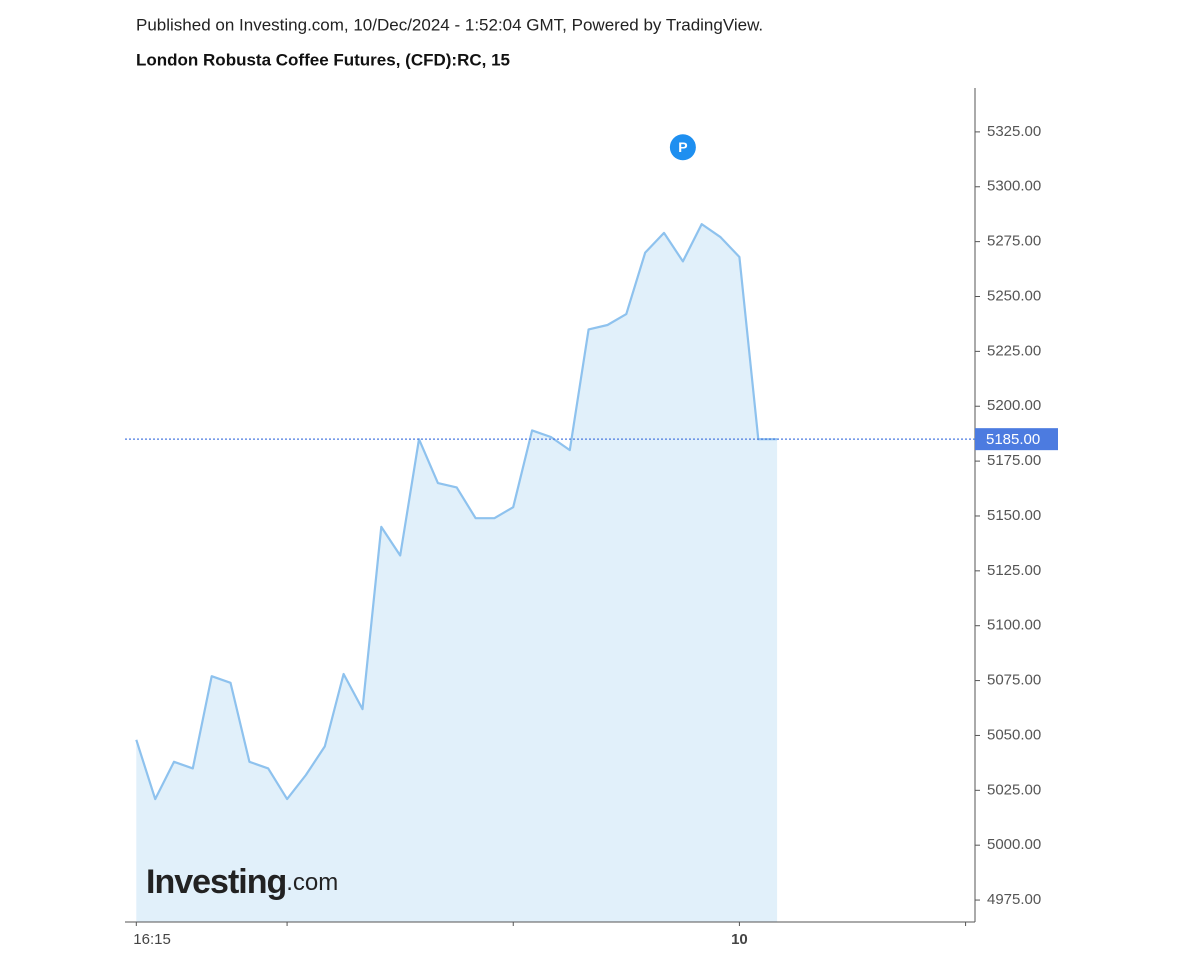 The image size is (1200, 960). Describe the element at coordinates (1014, 405) in the screenshot. I see `y-tick-label: 5200.00` at that location.